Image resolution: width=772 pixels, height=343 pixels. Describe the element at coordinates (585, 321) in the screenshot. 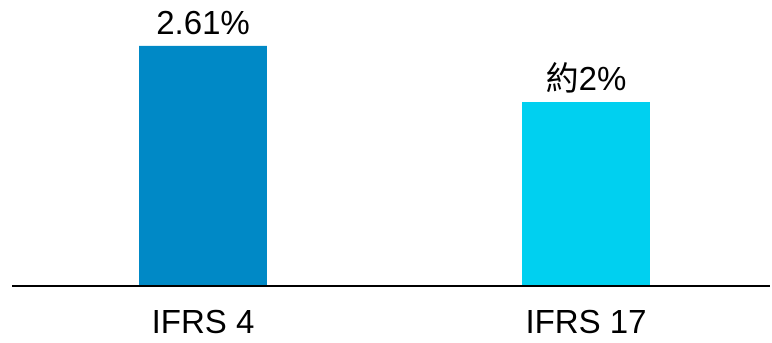

I see `x-tick-label-ifrs-17: IFRS 17` at that location.